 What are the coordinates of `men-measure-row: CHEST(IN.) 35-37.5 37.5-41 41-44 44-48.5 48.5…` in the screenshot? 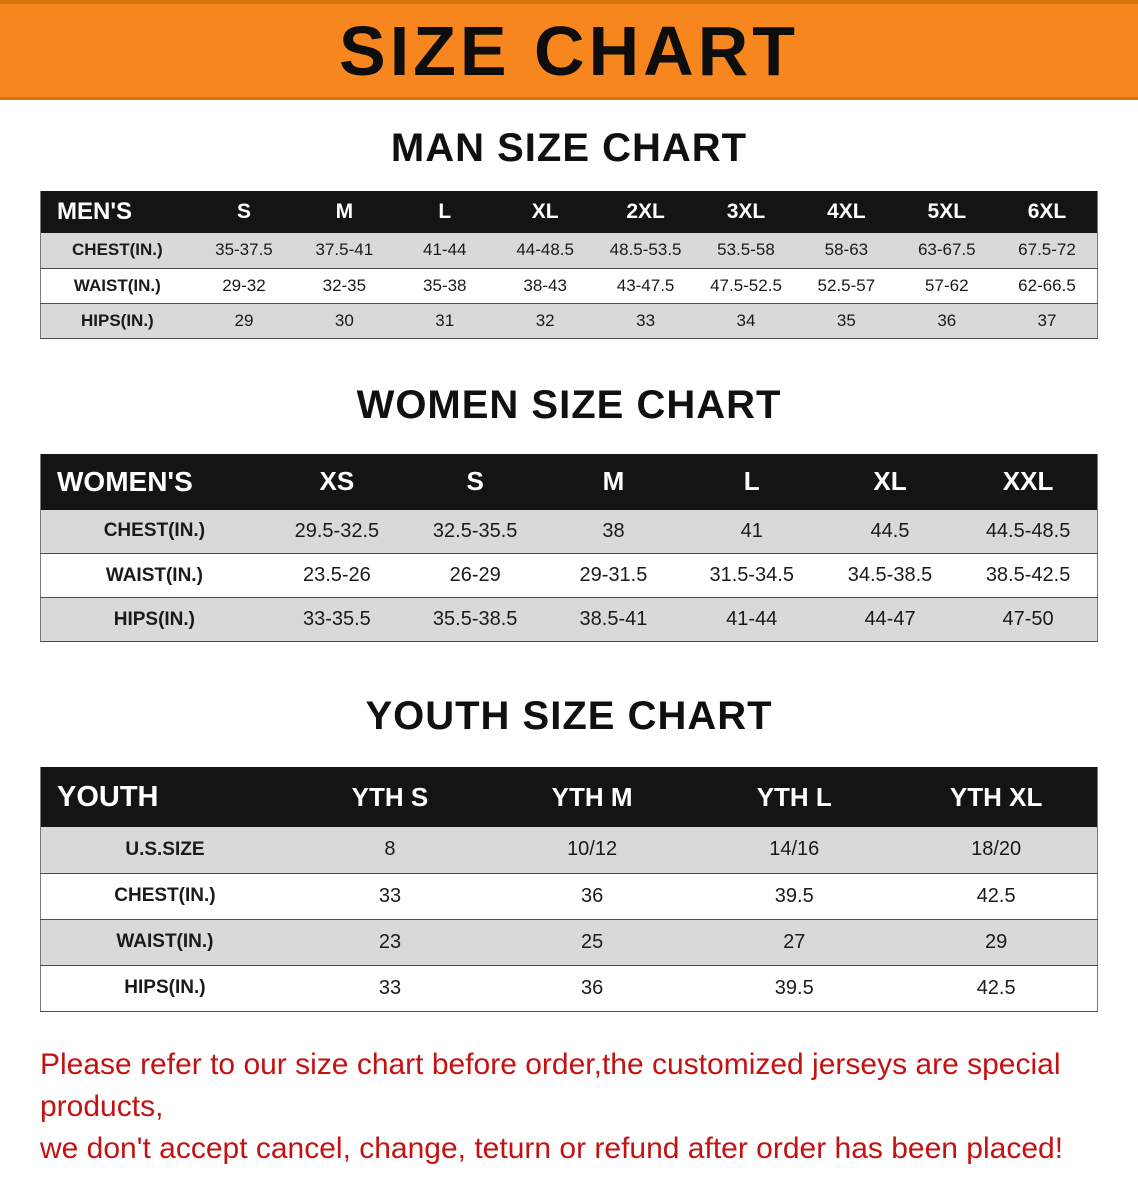 It's located at (569, 250).